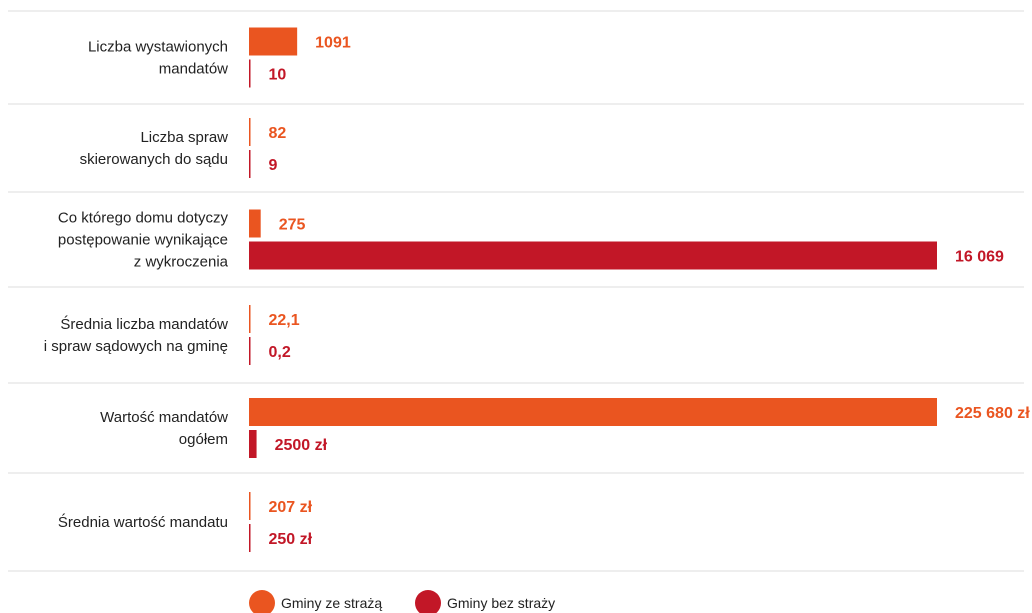 Image resolution: width=1032 pixels, height=613 pixels. Describe the element at coordinates (291, 507) in the screenshot. I see `value-label-with-guard: 207 zł` at that location.